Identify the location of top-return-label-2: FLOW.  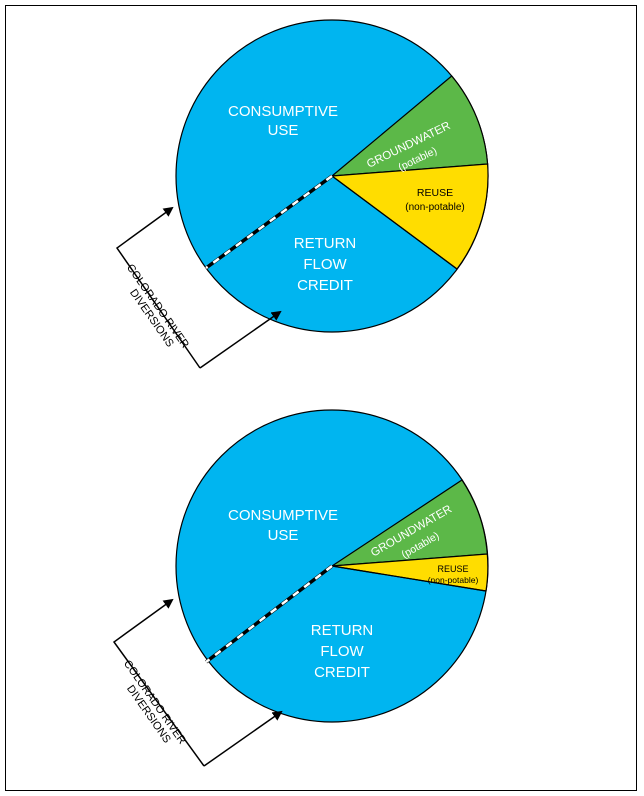
(325, 264).